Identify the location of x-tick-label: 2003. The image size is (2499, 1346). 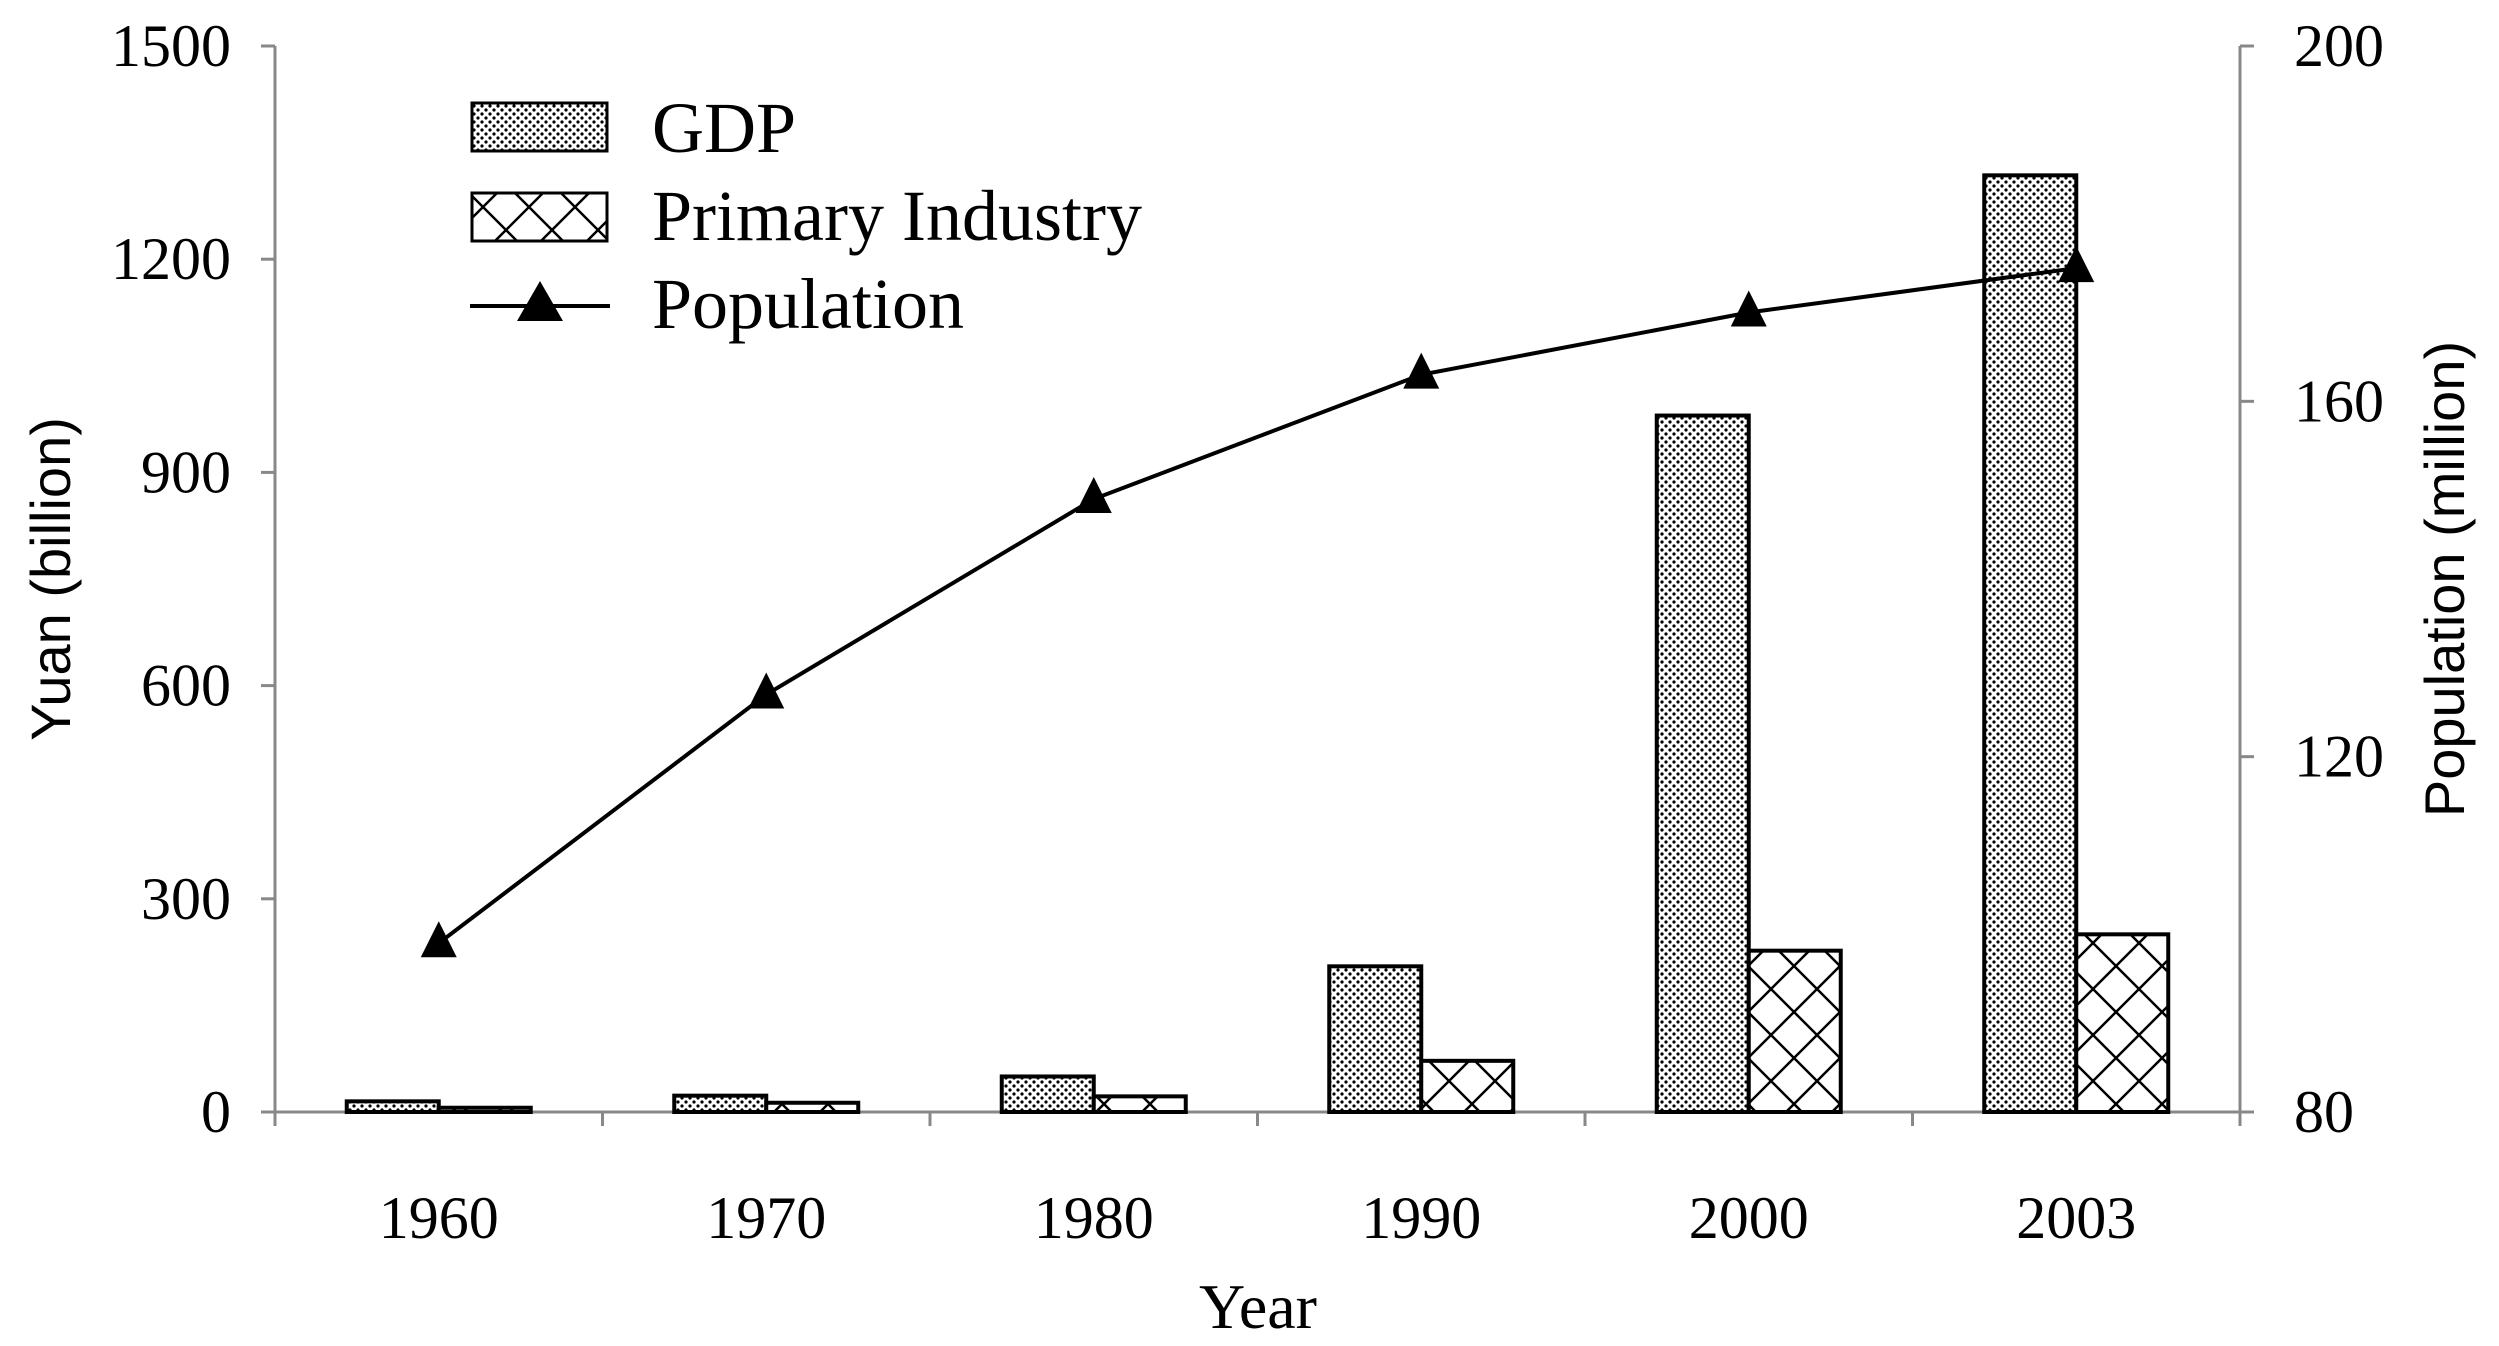
(2076, 1218).